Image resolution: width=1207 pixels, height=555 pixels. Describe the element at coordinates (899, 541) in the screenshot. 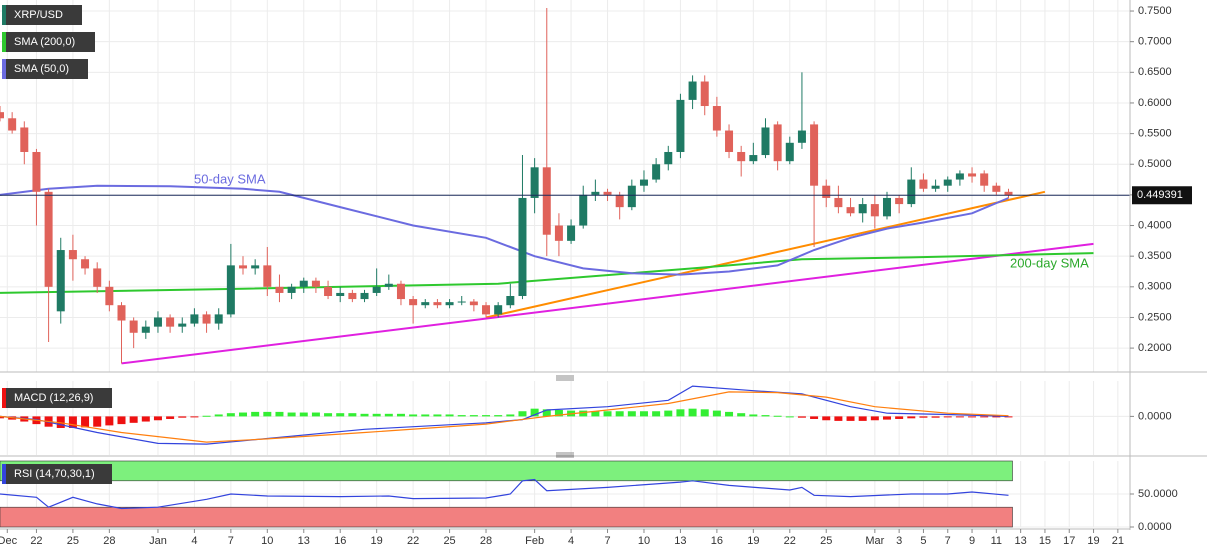

I see `x-tick-label: 3` at that location.